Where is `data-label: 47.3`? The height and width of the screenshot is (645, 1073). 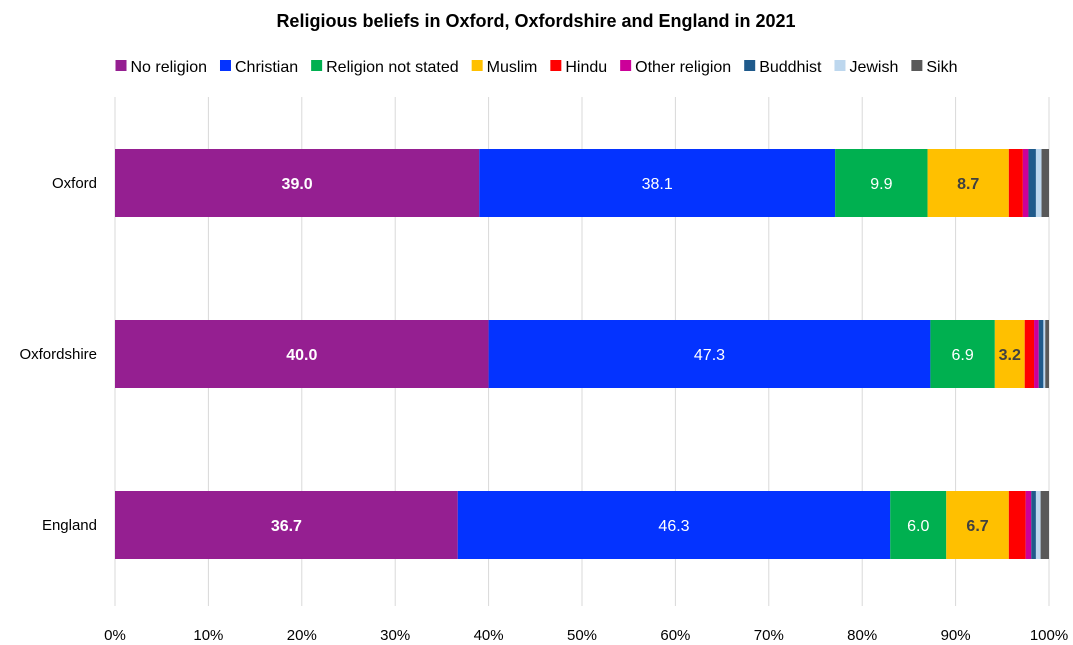
data-label: 47.3 is located at coordinates (709, 355).